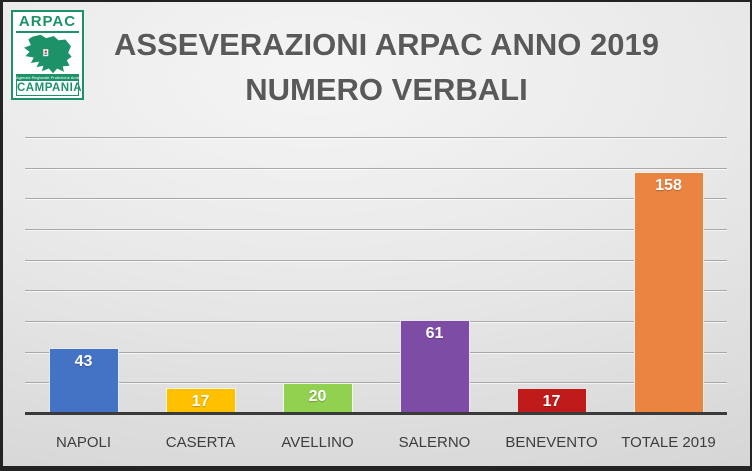 This screenshot has width=752, height=471. I want to click on x-axis-line, so click(376, 413).